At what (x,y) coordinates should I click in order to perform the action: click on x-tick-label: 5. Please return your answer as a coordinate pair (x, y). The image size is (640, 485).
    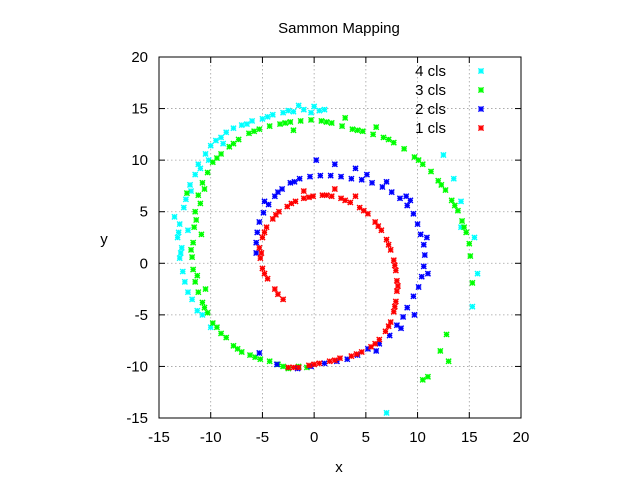
    Looking at the image, I should click on (366, 437).